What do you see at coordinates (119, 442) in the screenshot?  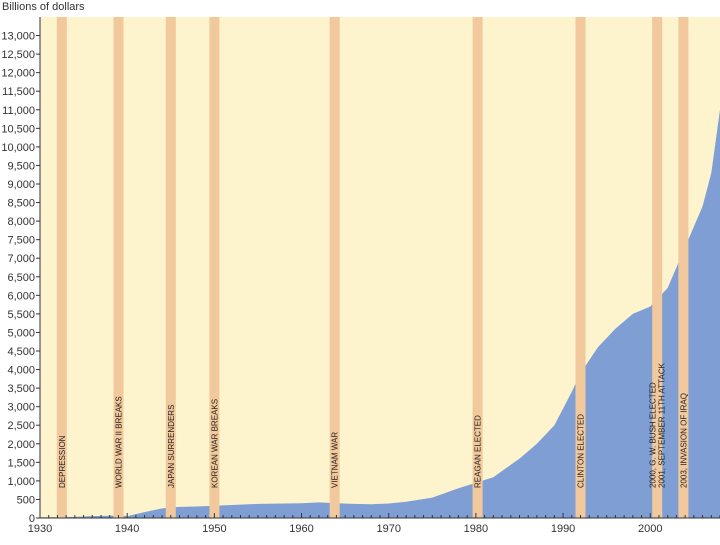 I see `event-band-label: WORLD WAR II BREAKS` at bounding box center [119, 442].